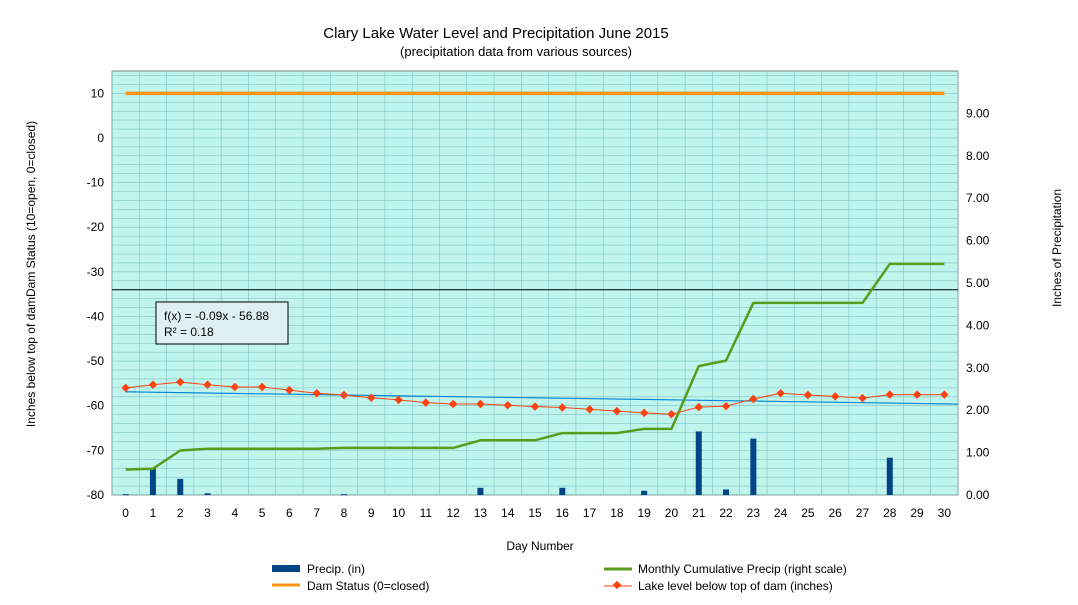 This screenshot has height=605, width=1078. I want to click on right-axis-title: Inches of Precipitation, so click(1057, 248).